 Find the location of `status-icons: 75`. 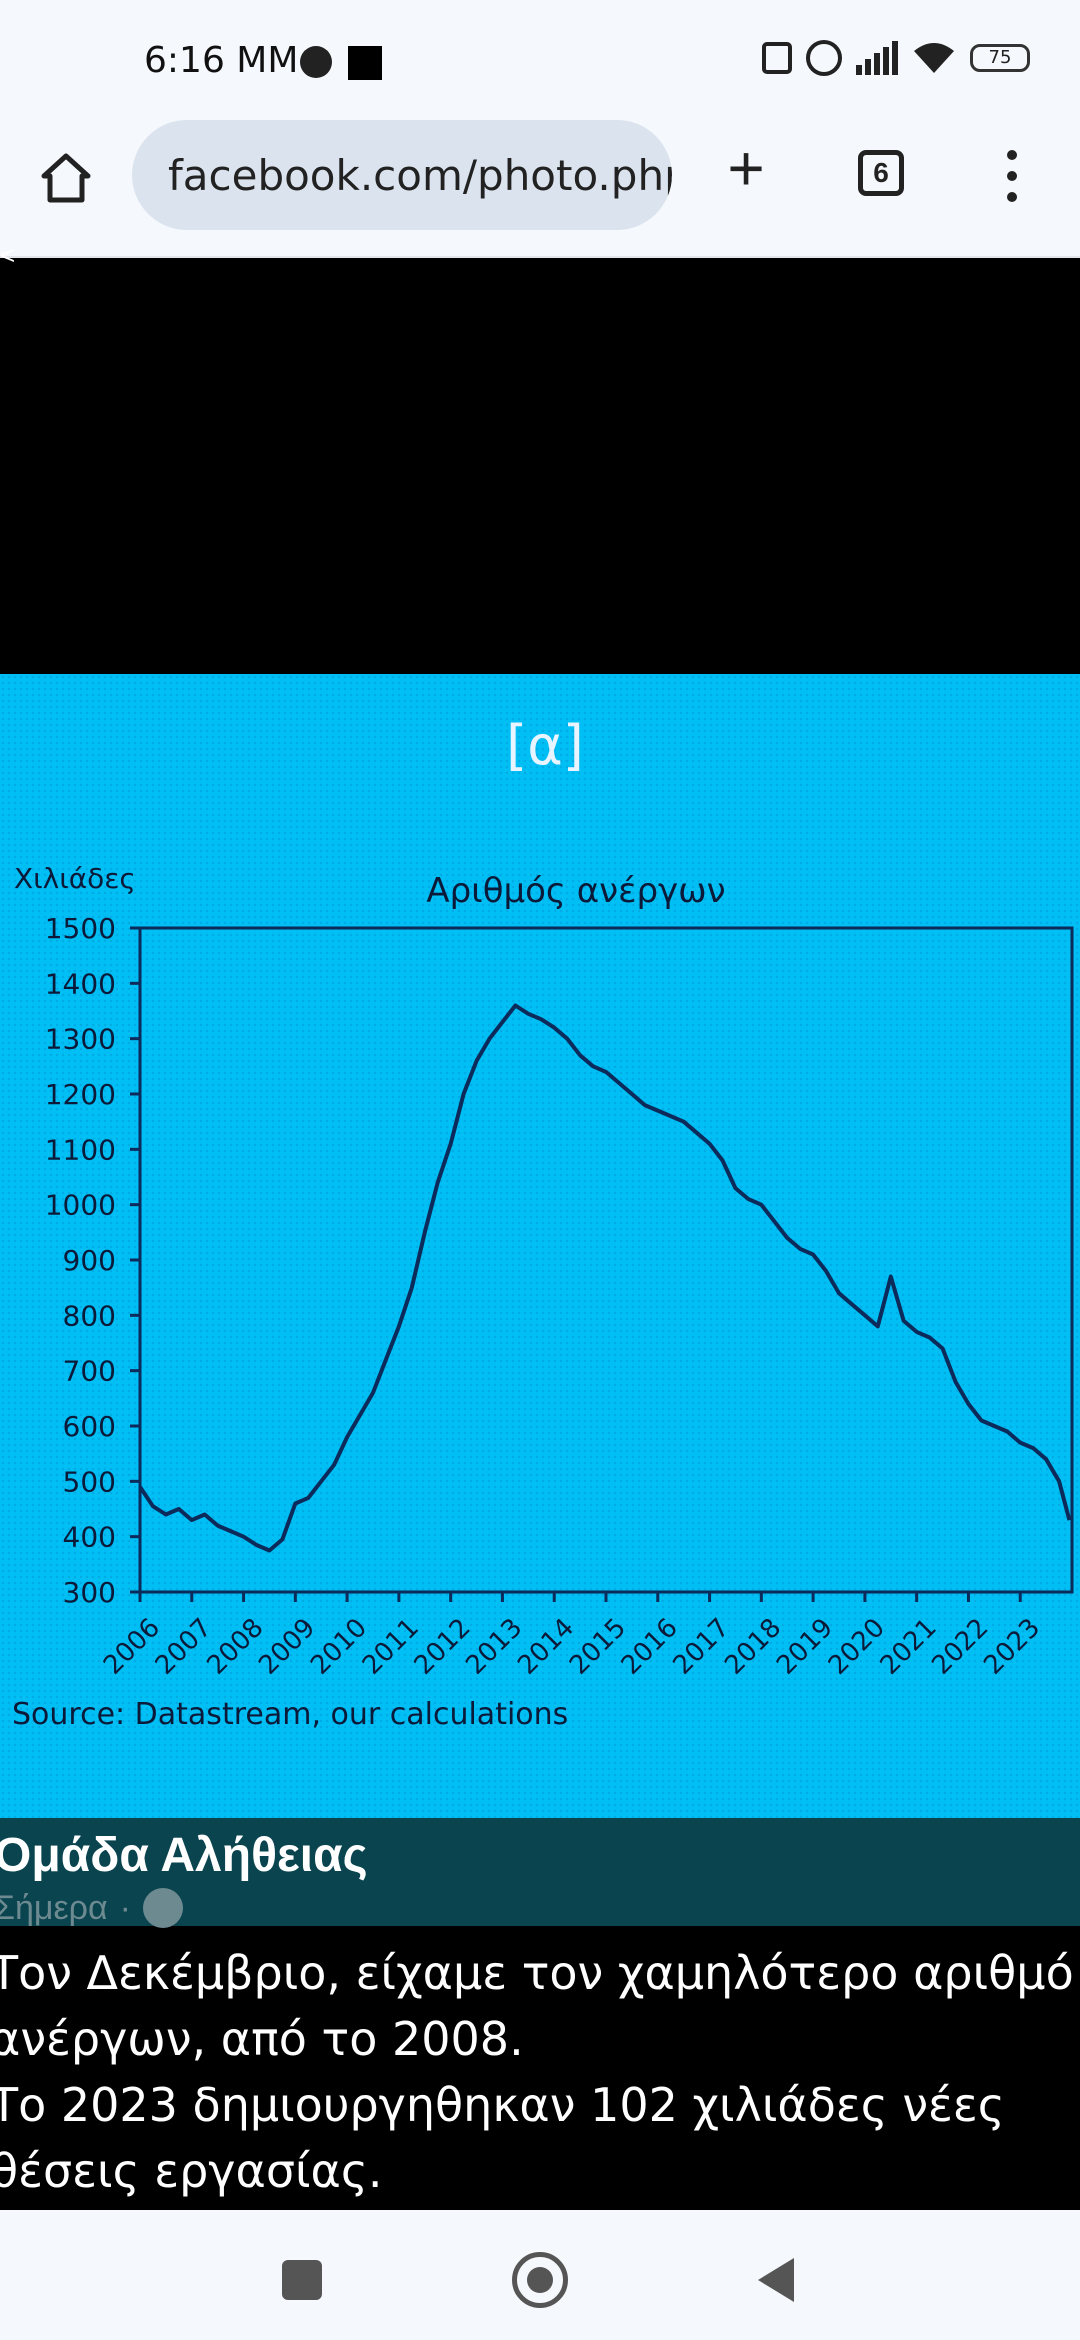

status-icons: 75 is located at coordinates (896, 58).